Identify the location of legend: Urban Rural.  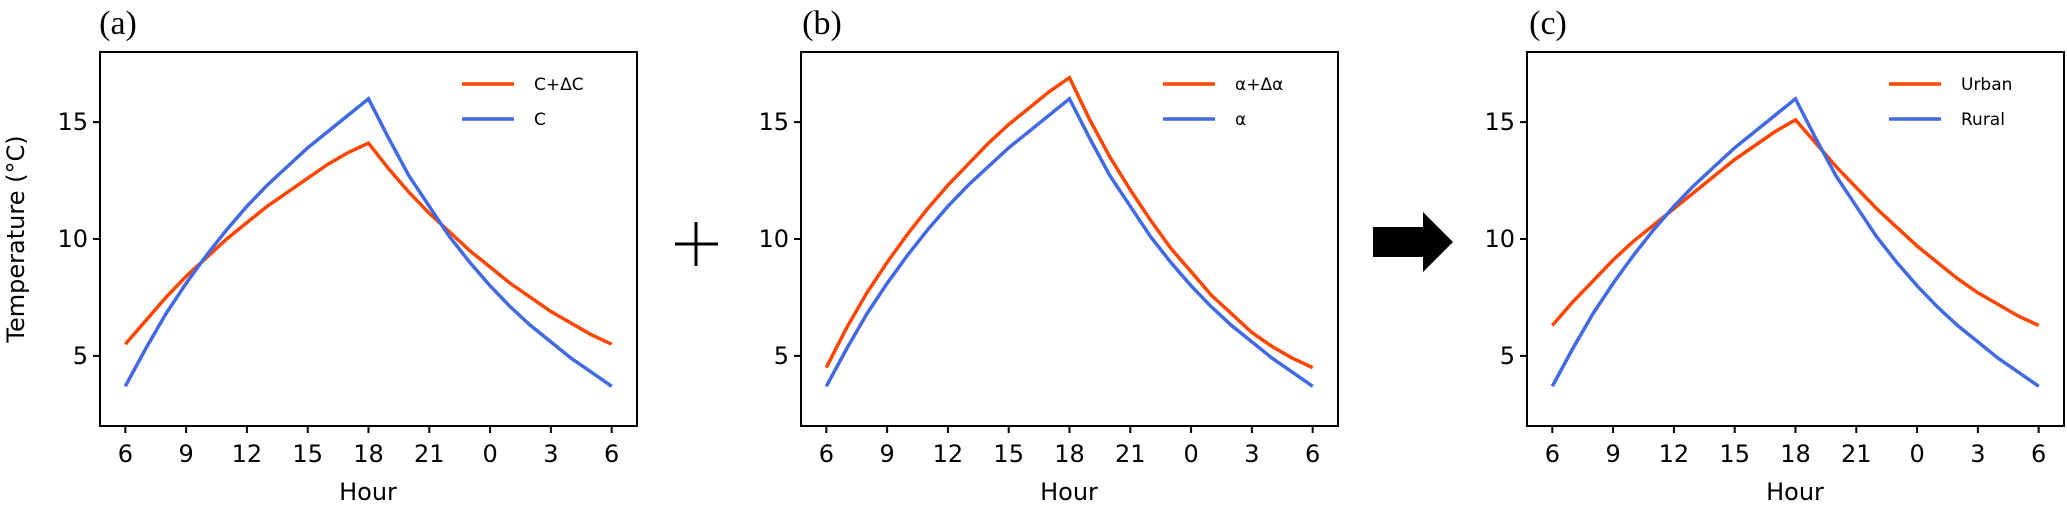
(1950, 102).